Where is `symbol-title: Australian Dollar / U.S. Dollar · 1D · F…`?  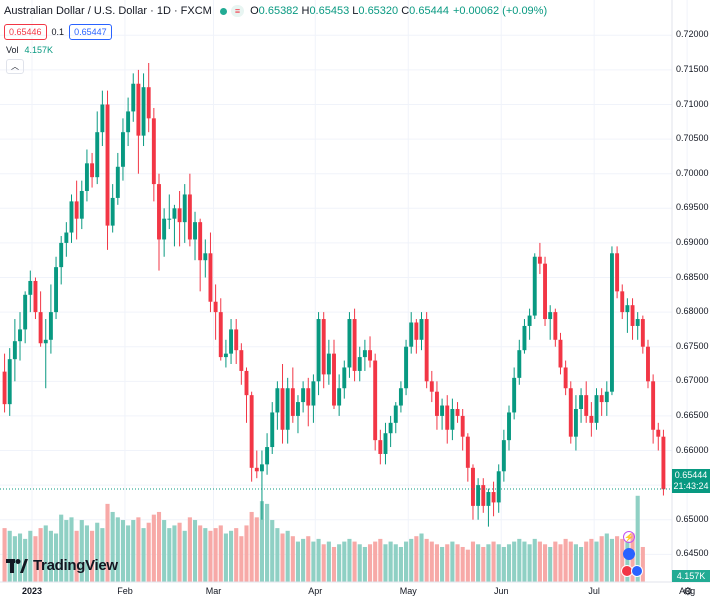
symbol-title: Australian Dollar / U.S. Dollar · 1D · F… is located at coordinates (108, 11).